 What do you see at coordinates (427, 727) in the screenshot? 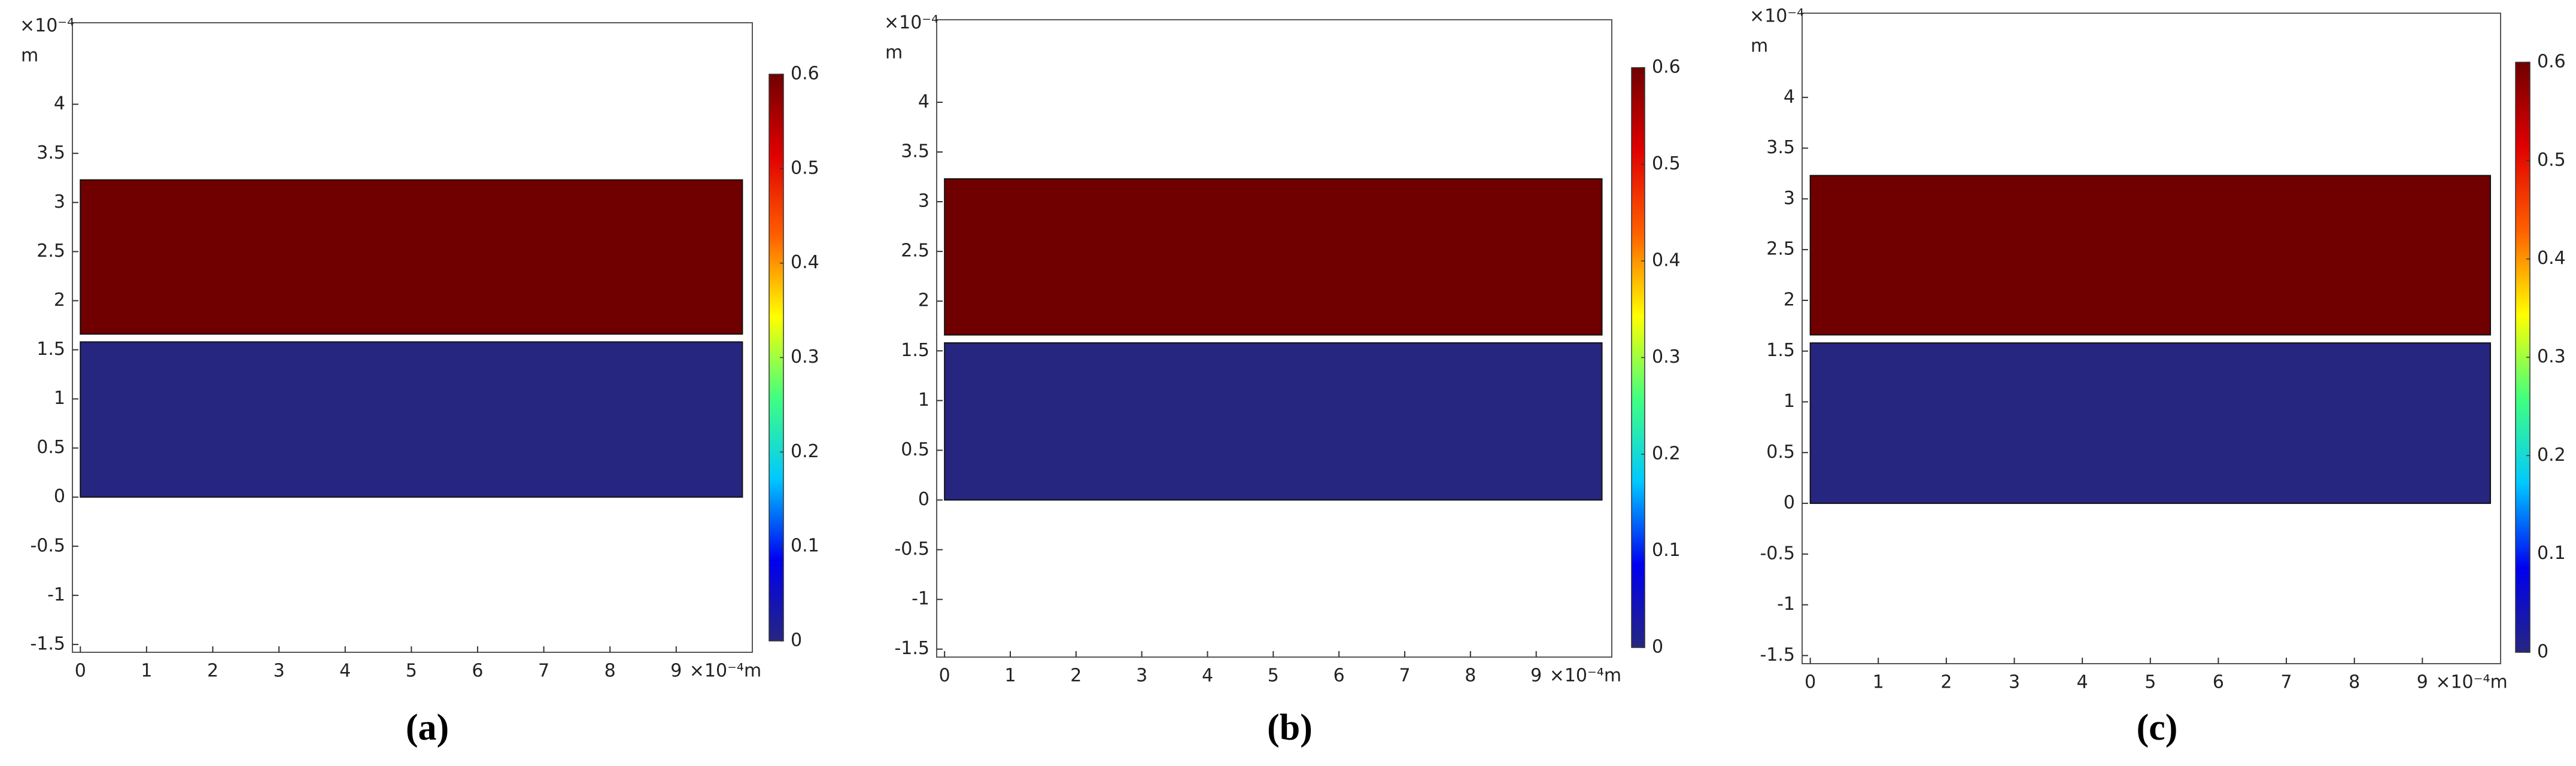
I see `caption: (a)` at bounding box center [427, 727].